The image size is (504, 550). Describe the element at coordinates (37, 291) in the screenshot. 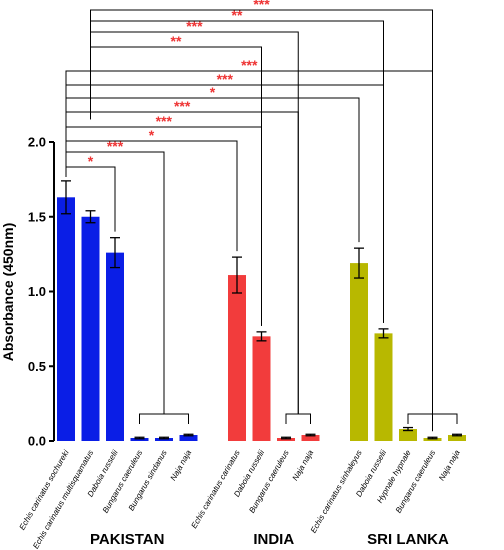

I see `y-tick-label: 1.0` at that location.